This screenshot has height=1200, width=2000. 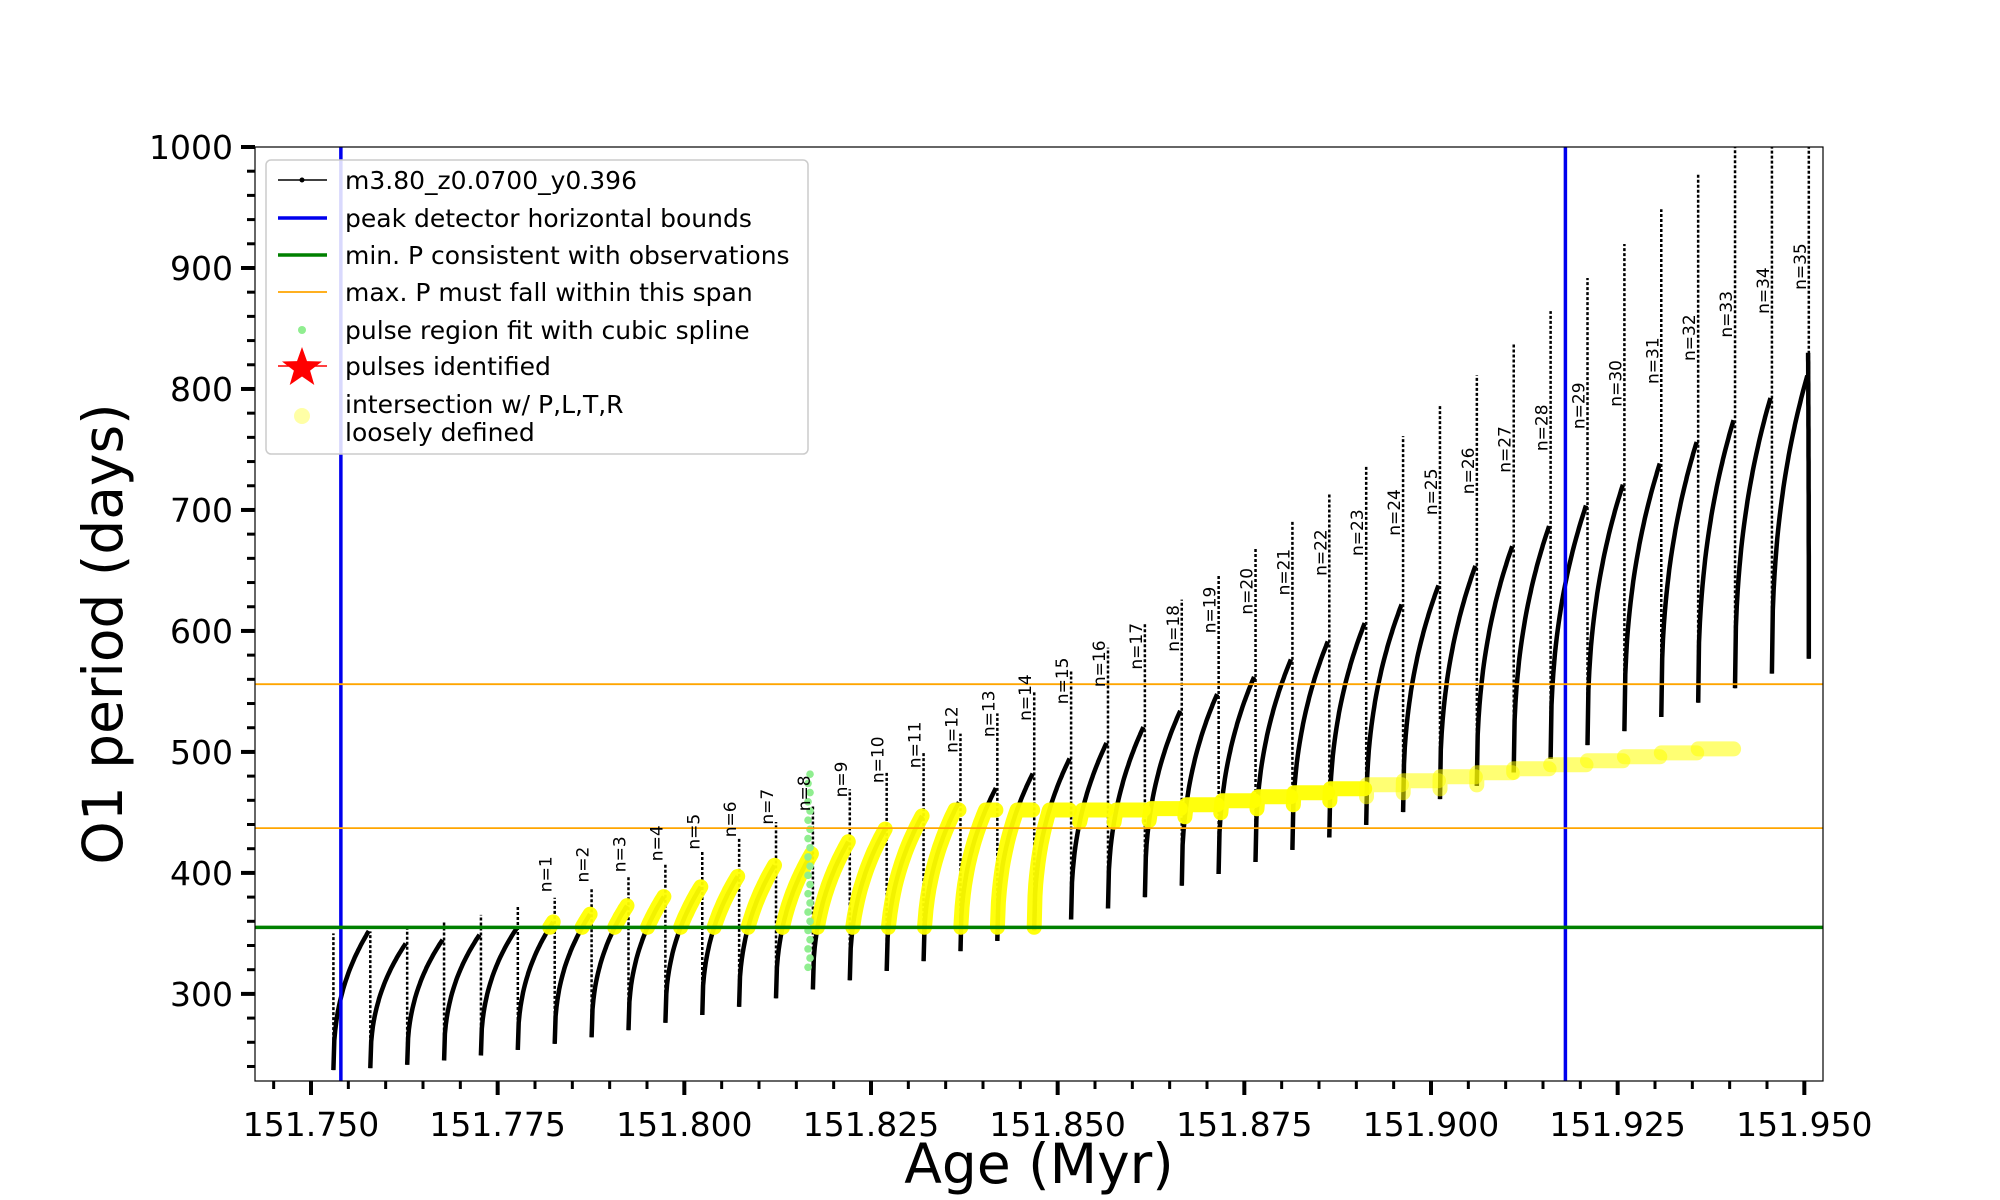 I want to click on pulse-label: n=35, so click(x=1801, y=266).